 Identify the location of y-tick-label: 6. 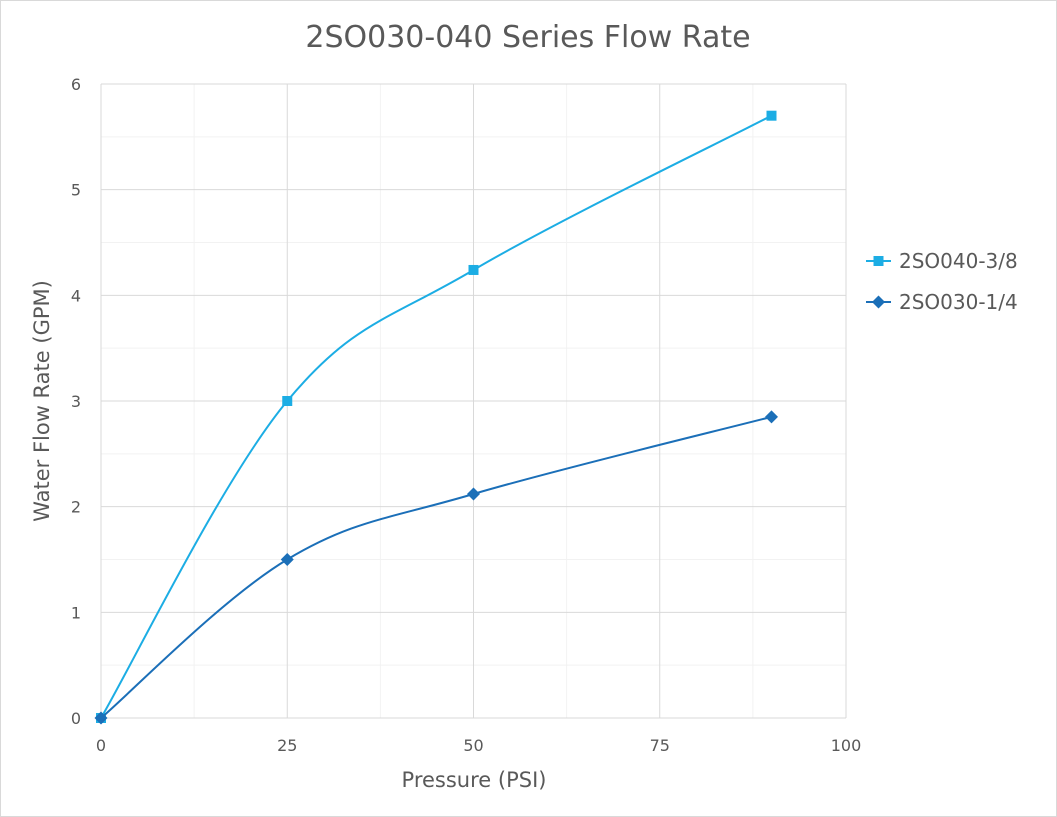
(76, 84).